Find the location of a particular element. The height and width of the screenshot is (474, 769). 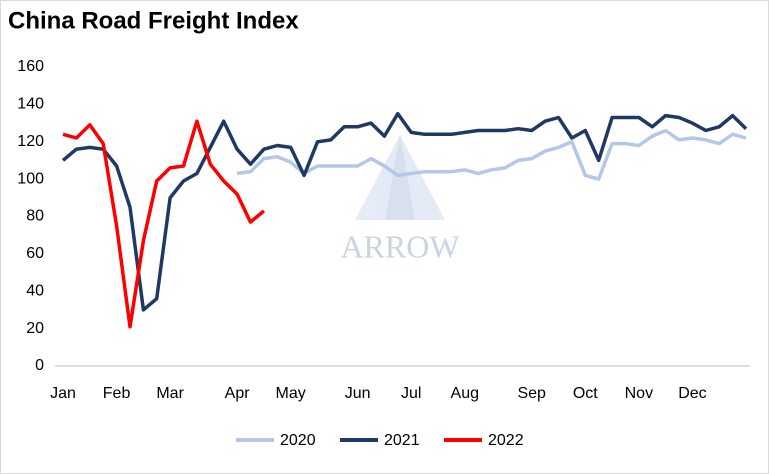

y-tick-label: 80 is located at coordinates (35, 216).